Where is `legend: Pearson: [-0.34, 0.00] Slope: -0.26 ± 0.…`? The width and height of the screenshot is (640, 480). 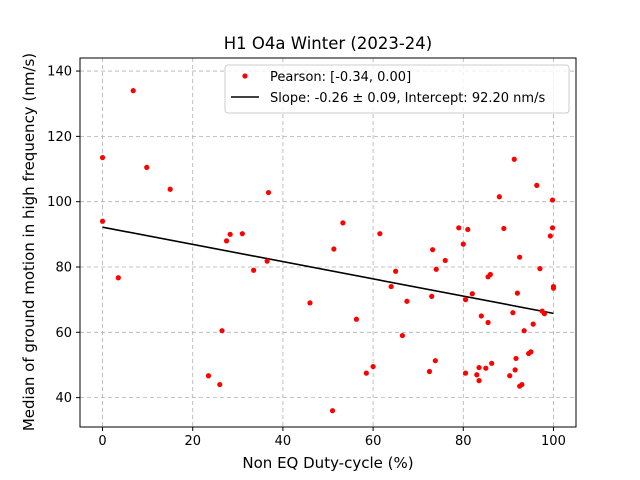 legend: Pearson: [-0.34, 0.00] Slope: -0.26 ± 0.… is located at coordinates (397, 89).